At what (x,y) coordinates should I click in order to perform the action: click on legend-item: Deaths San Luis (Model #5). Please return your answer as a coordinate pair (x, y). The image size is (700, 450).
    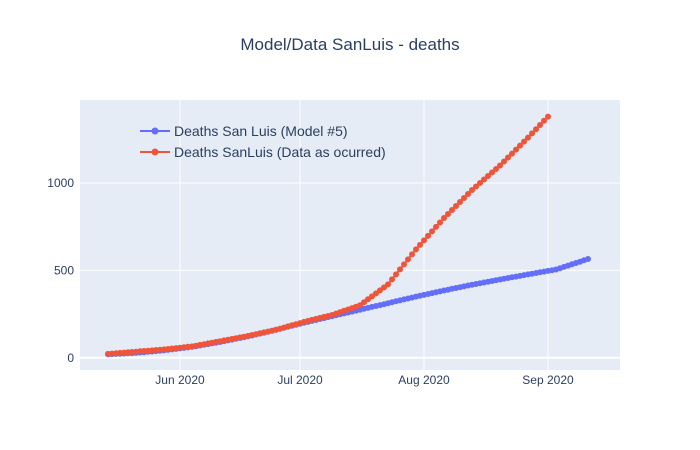
    Looking at the image, I should click on (244, 131).